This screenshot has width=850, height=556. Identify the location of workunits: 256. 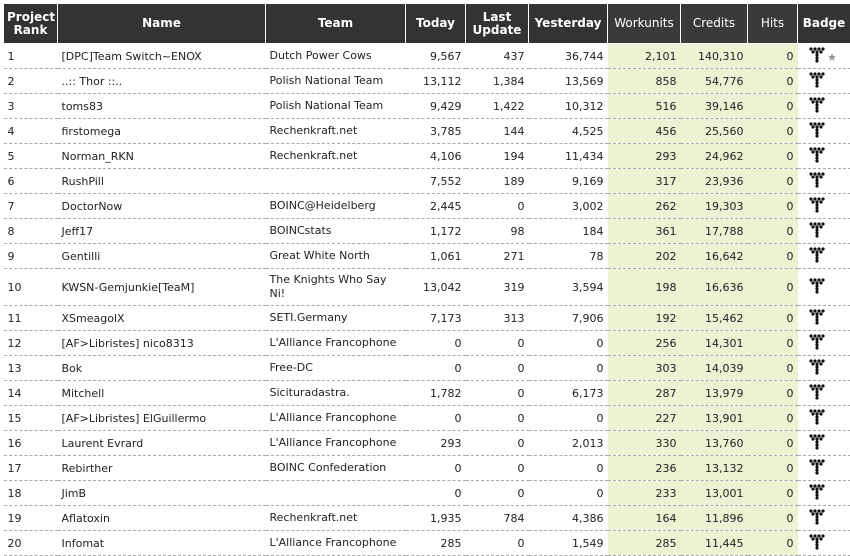
(644, 343).